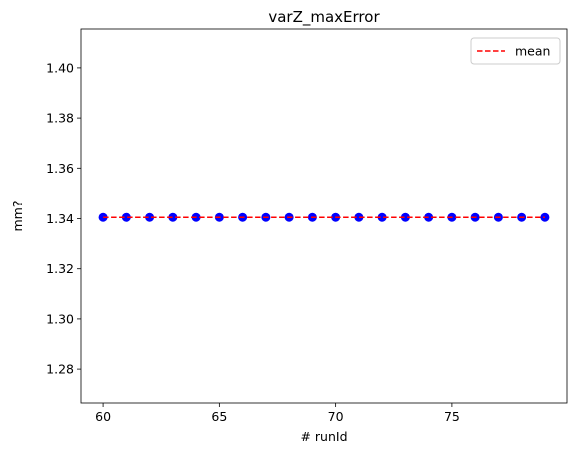 This screenshot has height=453, width=576. What do you see at coordinates (103, 416) in the screenshot?
I see `x-tick-label-0: 60` at bounding box center [103, 416].